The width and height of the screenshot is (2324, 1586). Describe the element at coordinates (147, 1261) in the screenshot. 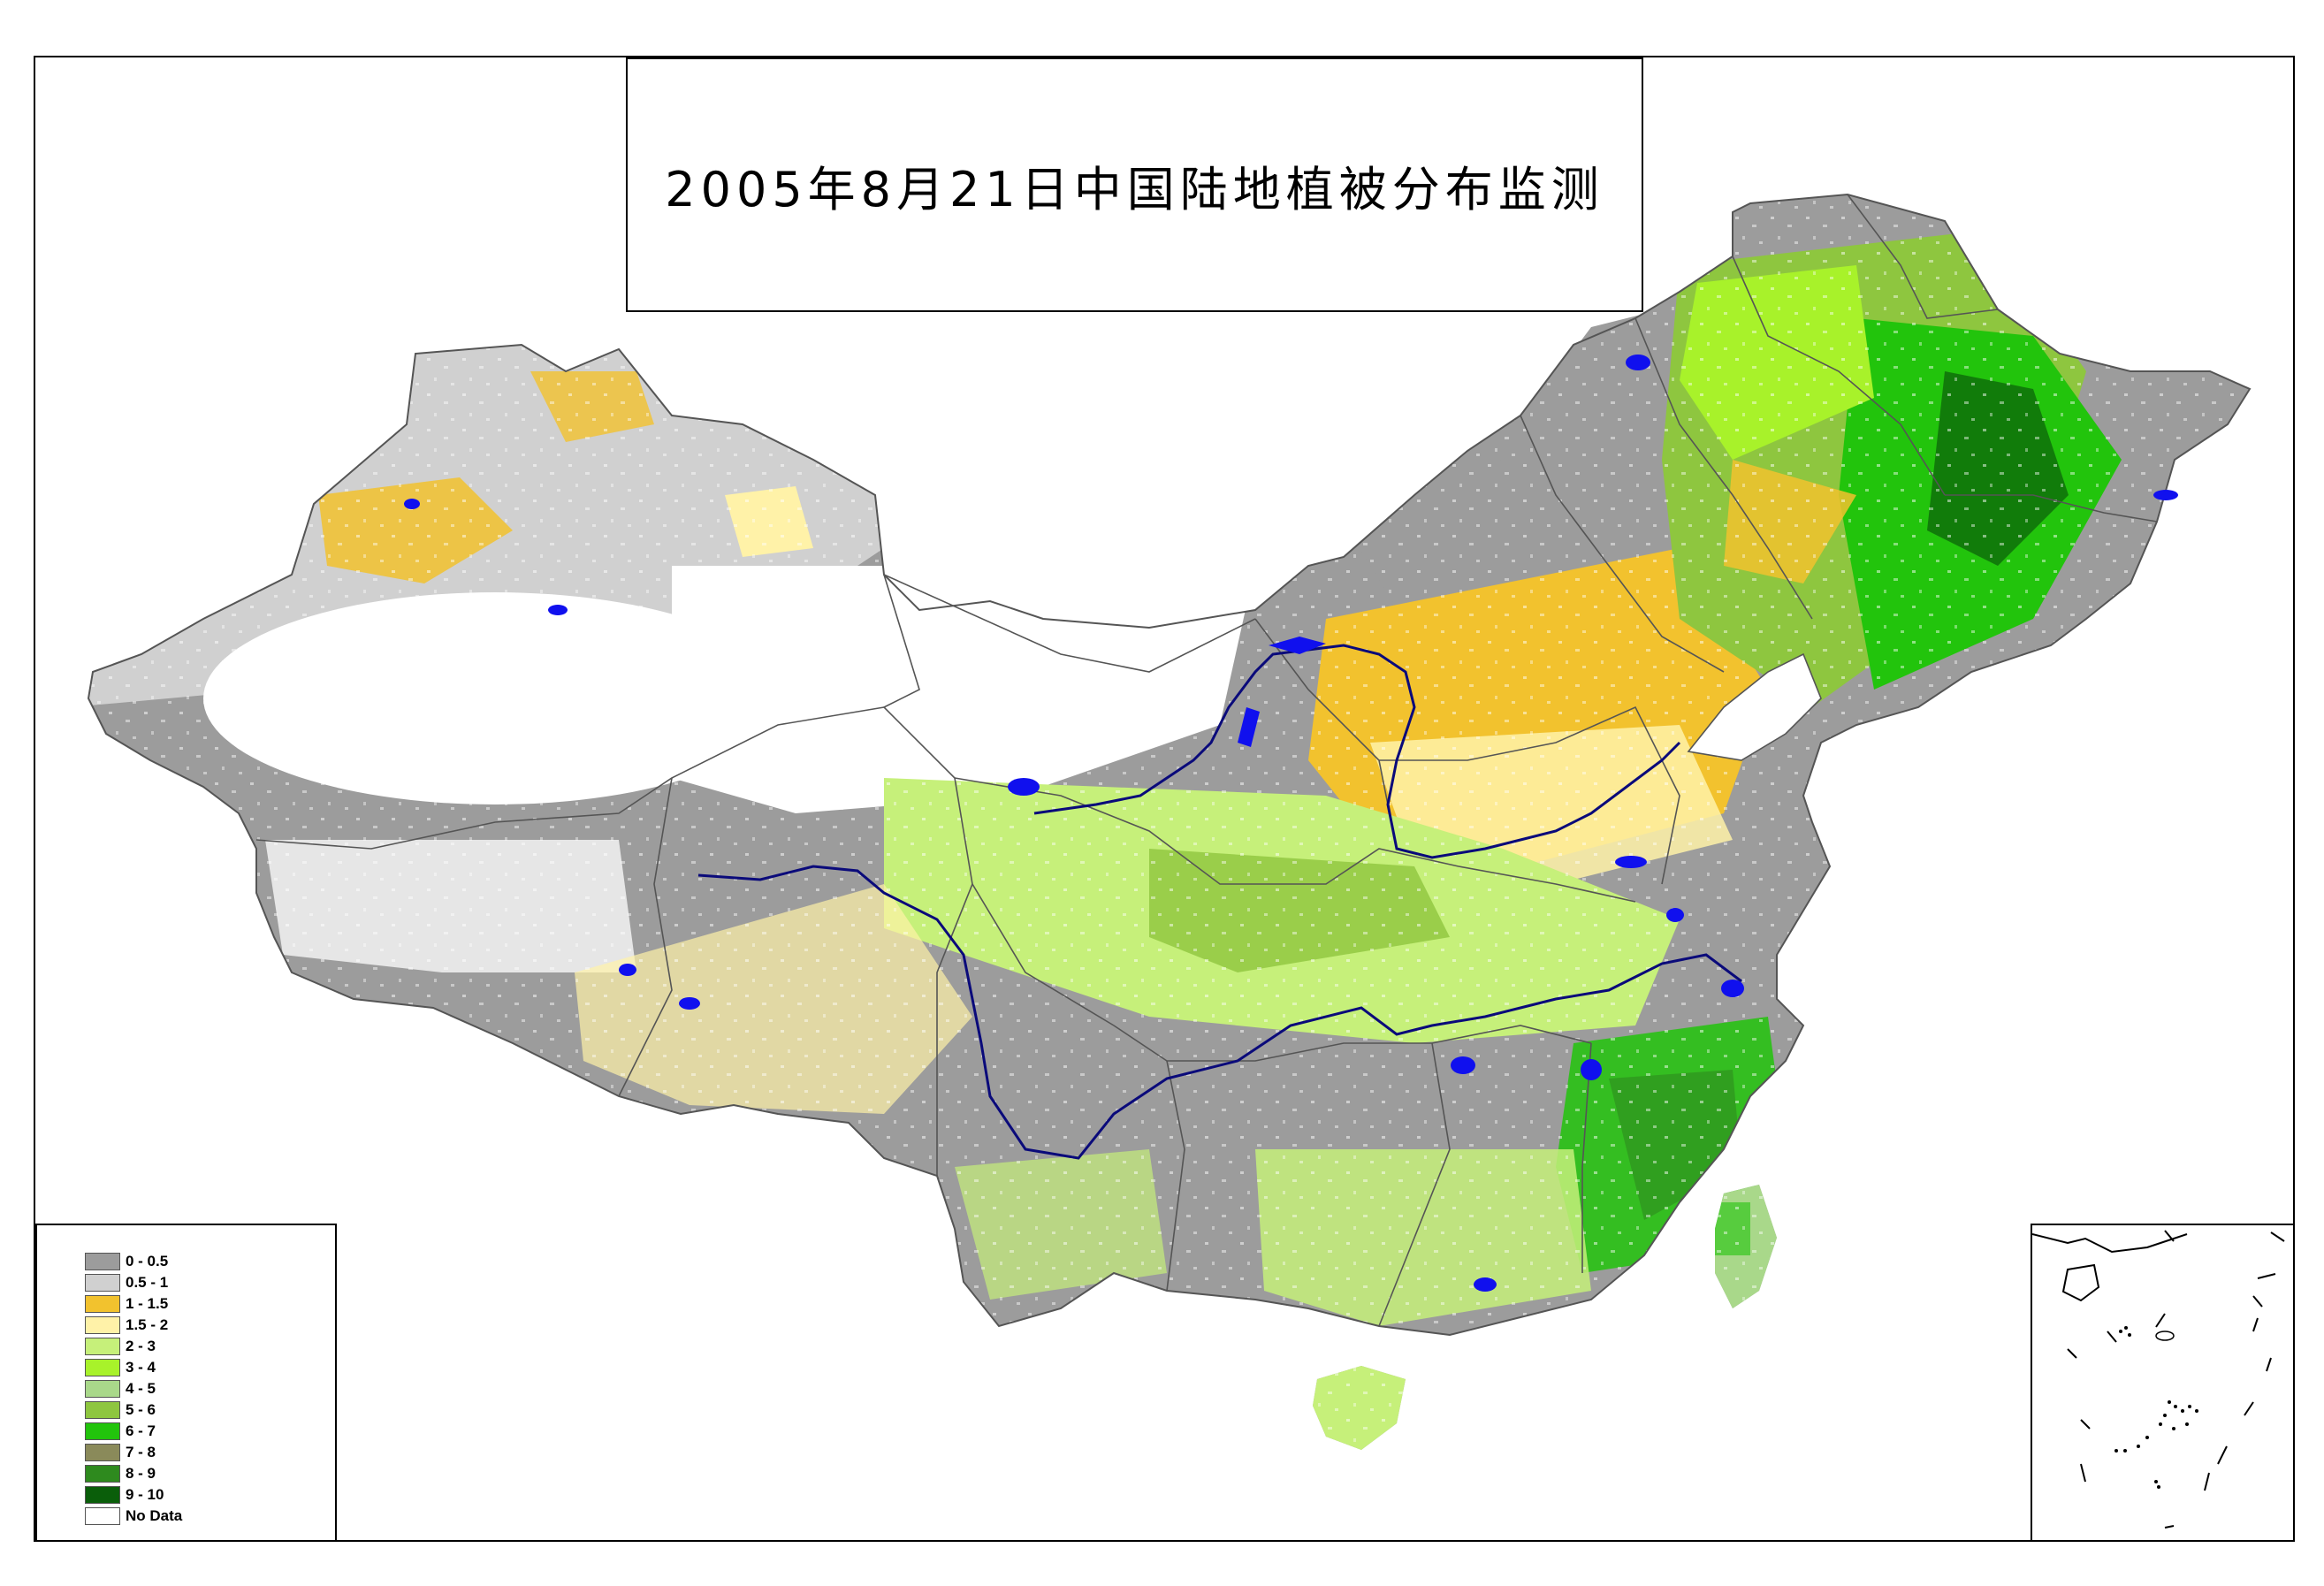

I see `legend-label: 0 - 0.5` at that location.